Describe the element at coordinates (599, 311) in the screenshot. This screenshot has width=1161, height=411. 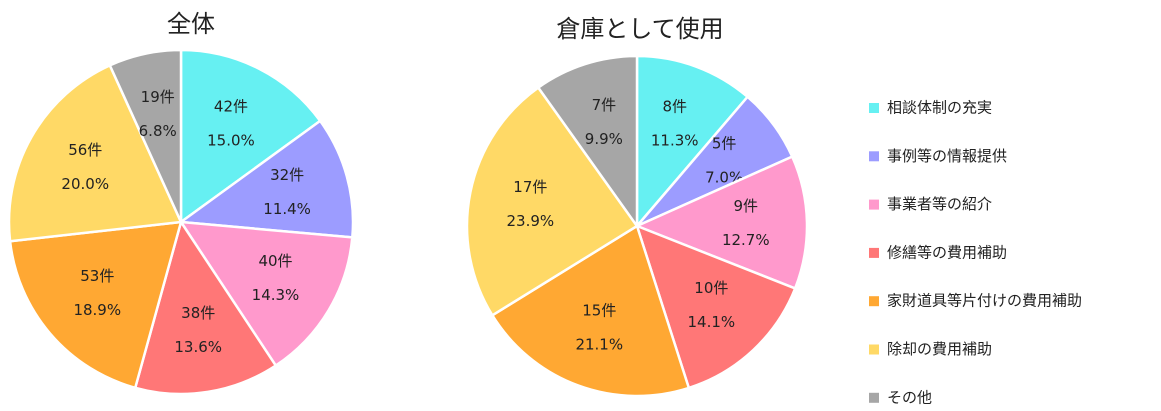
I see `value-label: 15件` at that location.